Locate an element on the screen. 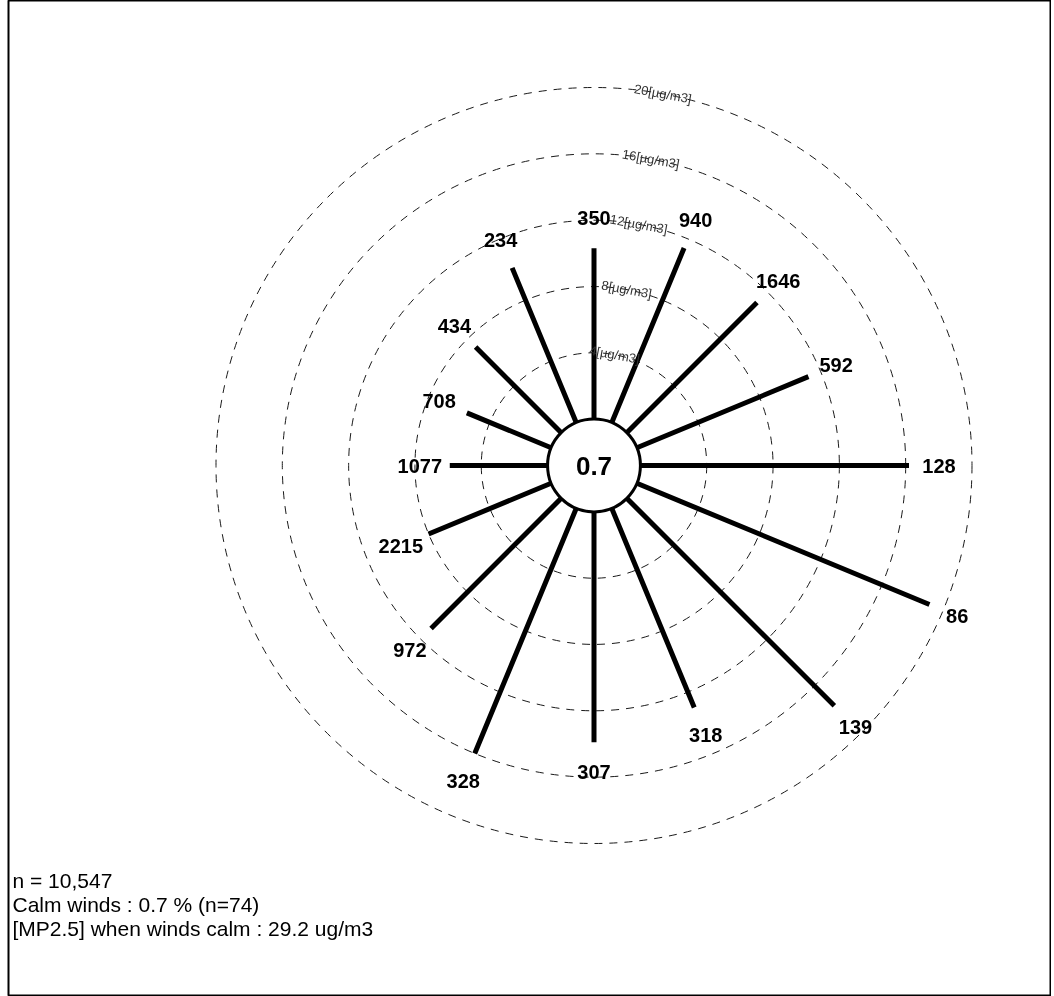 Image resolution: width=1054 pixels, height=996 pixels. text: [MP2.5] when winds calm : 29.2 ug/m3 is located at coordinates (193, 928).